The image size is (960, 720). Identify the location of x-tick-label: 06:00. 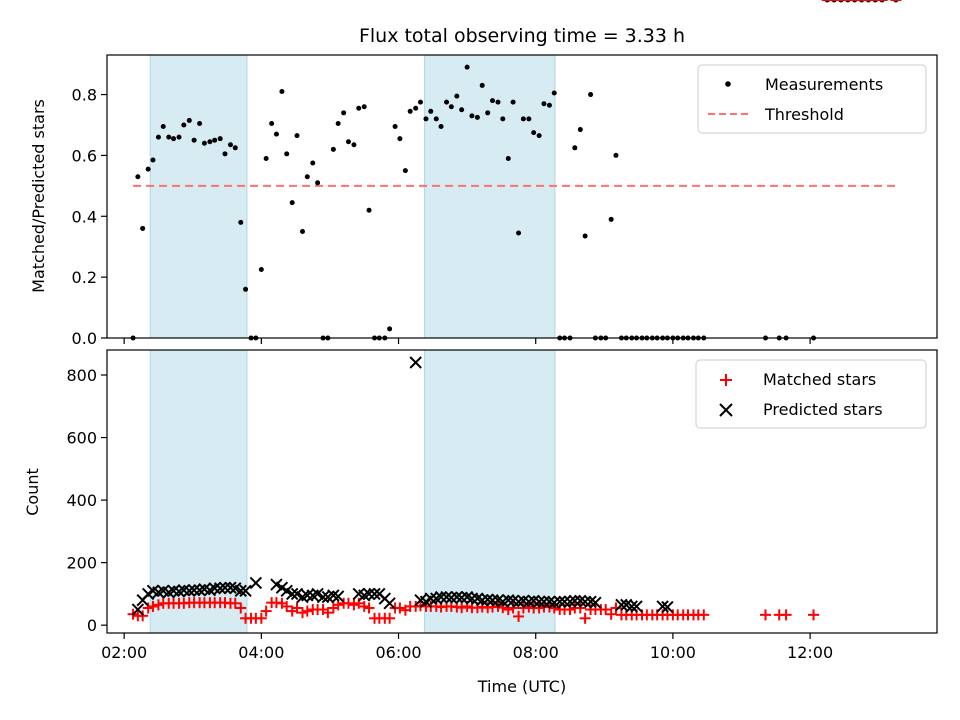
(398, 652).